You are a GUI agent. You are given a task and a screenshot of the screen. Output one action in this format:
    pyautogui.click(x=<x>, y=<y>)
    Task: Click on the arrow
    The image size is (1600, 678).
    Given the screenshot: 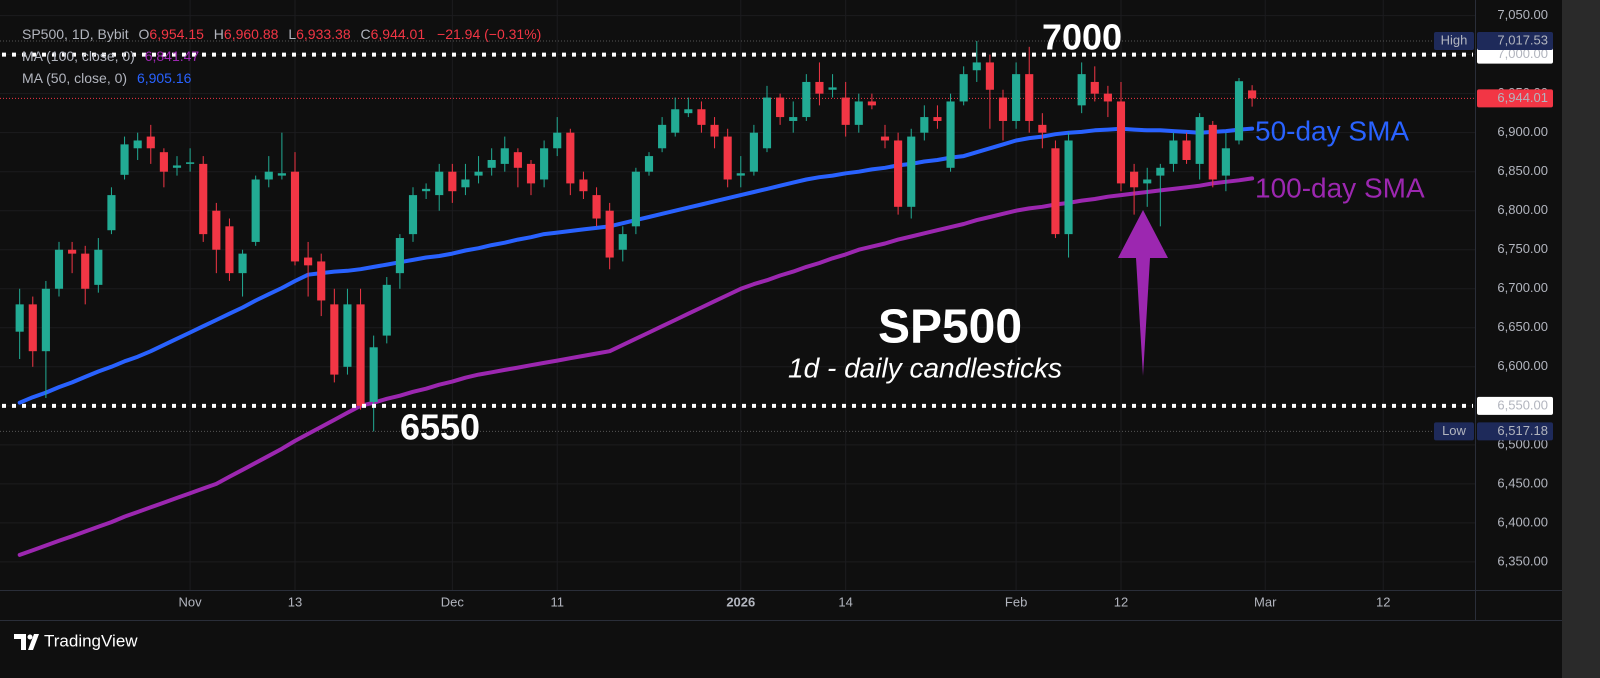 What is the action you would take?
    pyautogui.click(x=1143, y=293)
    